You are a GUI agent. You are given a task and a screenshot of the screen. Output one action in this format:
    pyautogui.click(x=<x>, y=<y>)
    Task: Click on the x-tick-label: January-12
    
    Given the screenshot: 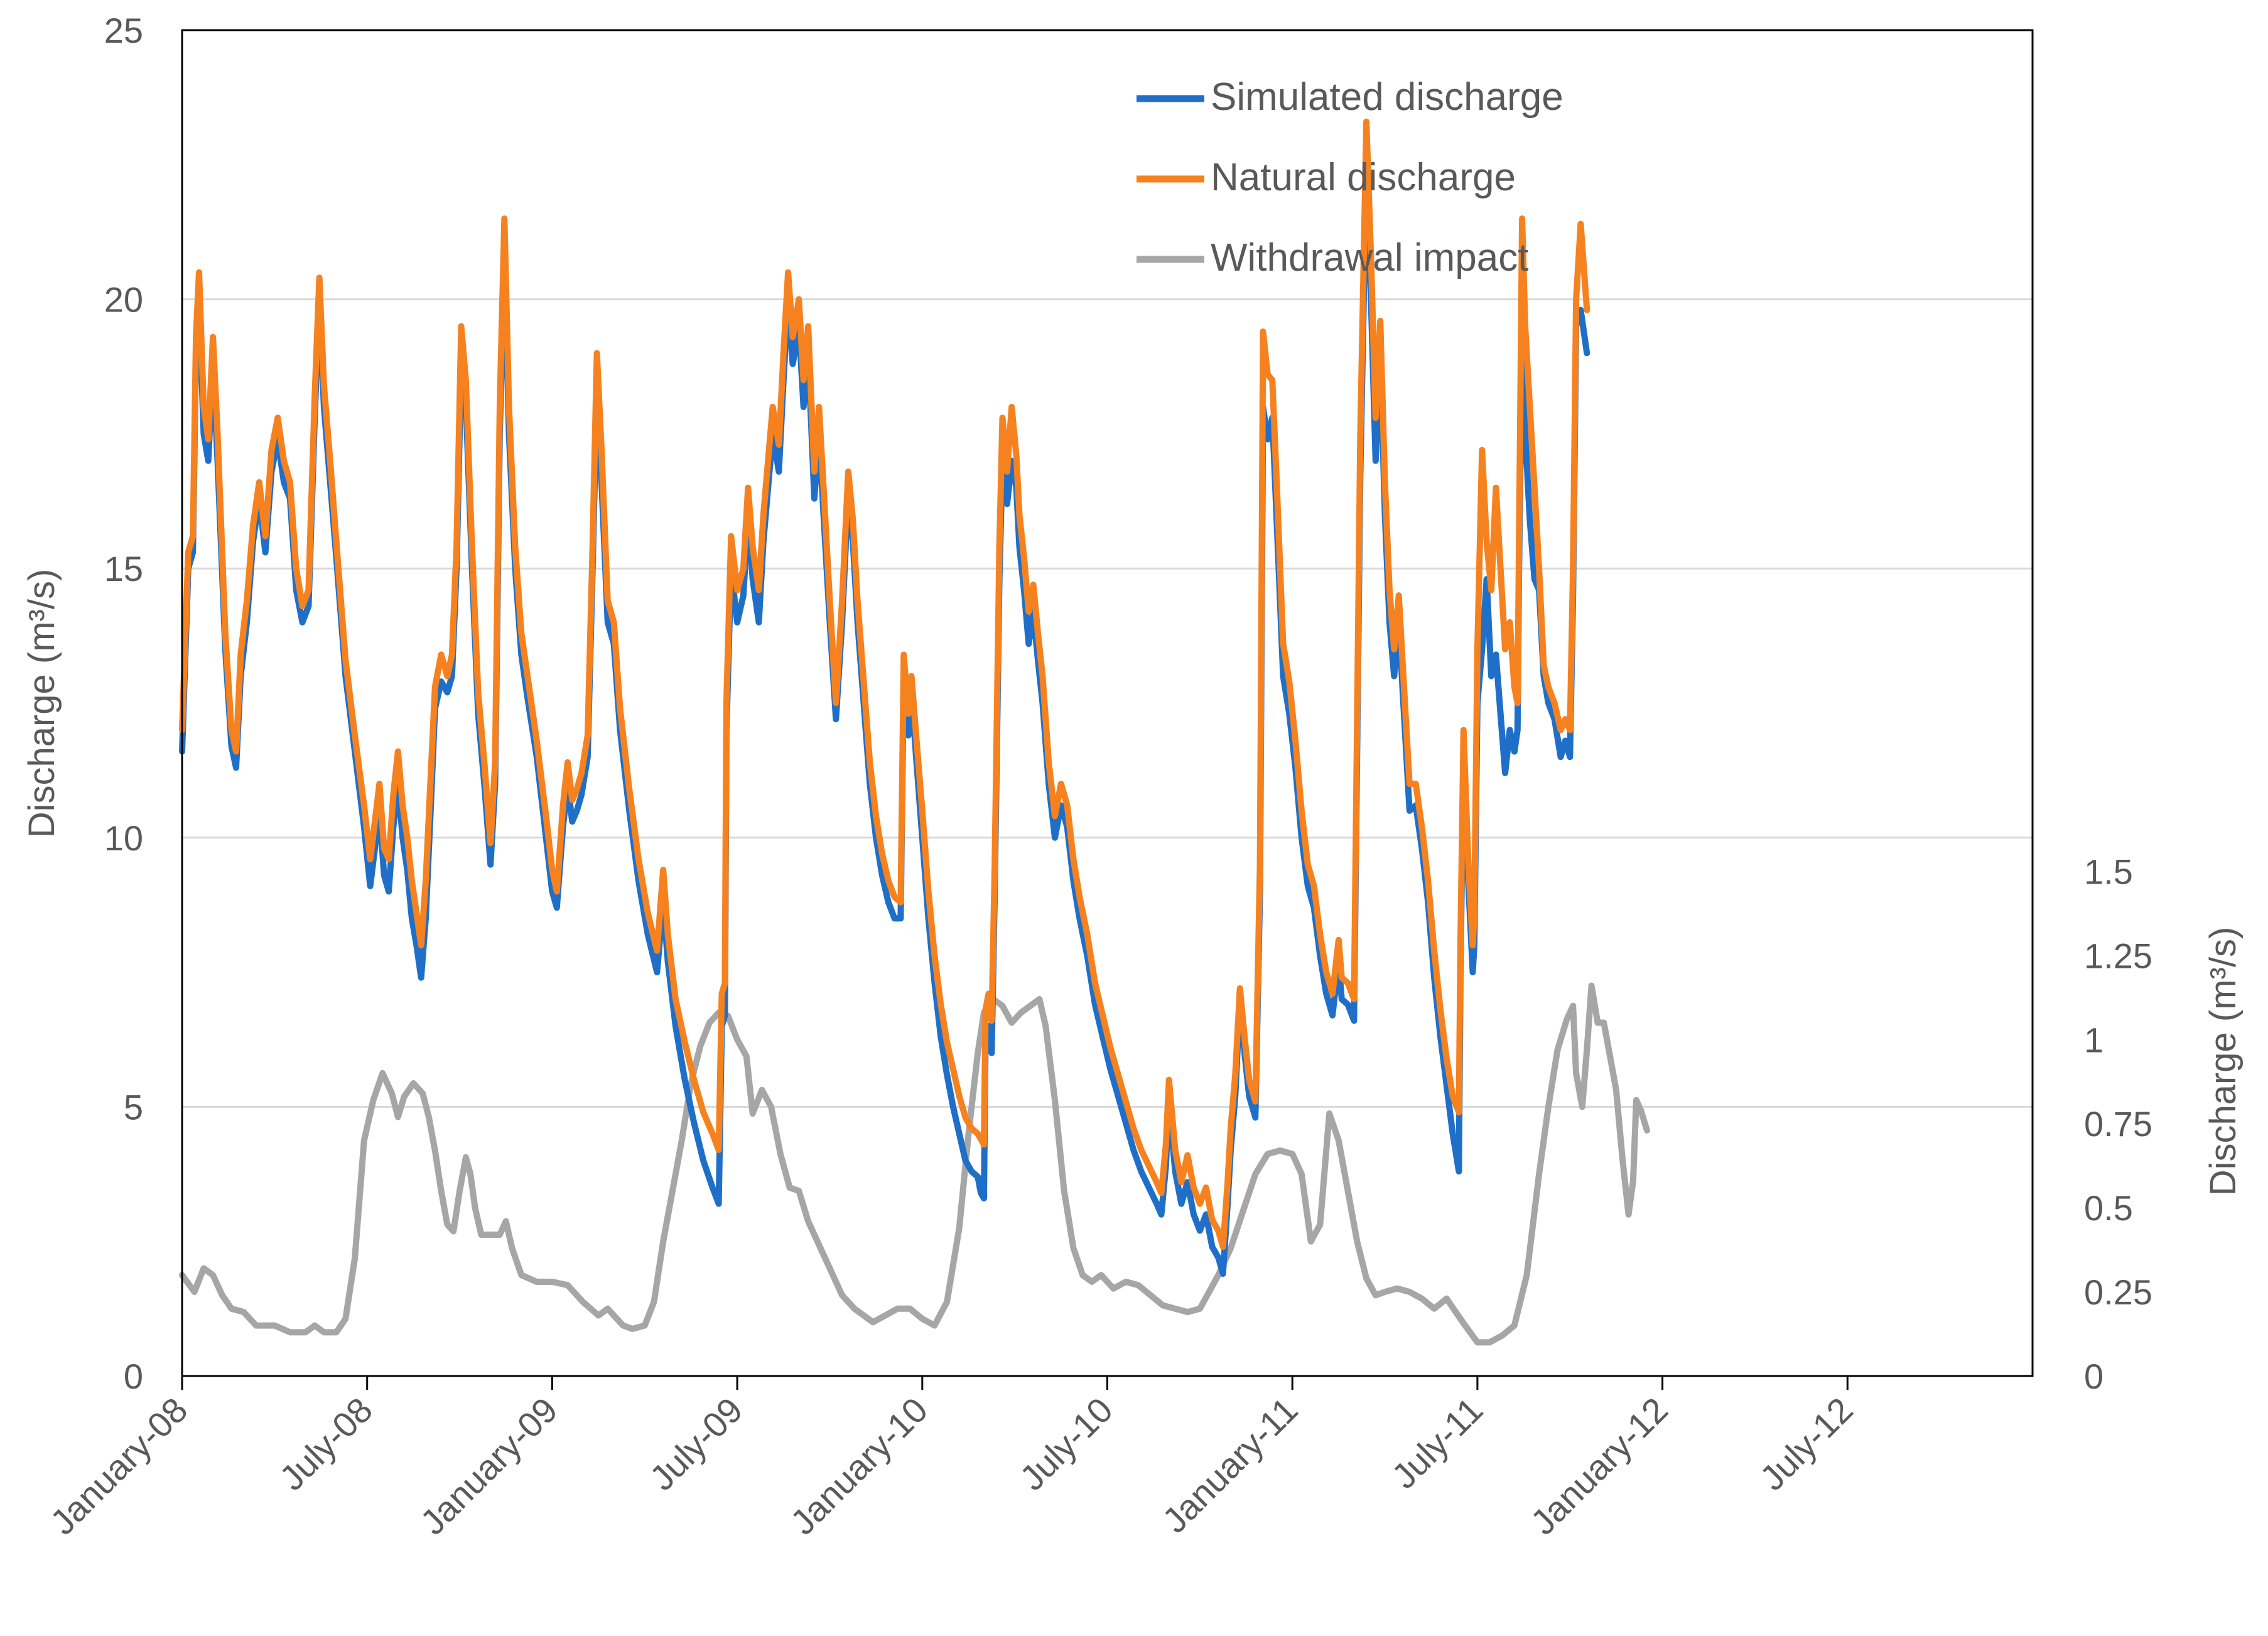 What is the action you would take?
    pyautogui.click(x=1599, y=1466)
    